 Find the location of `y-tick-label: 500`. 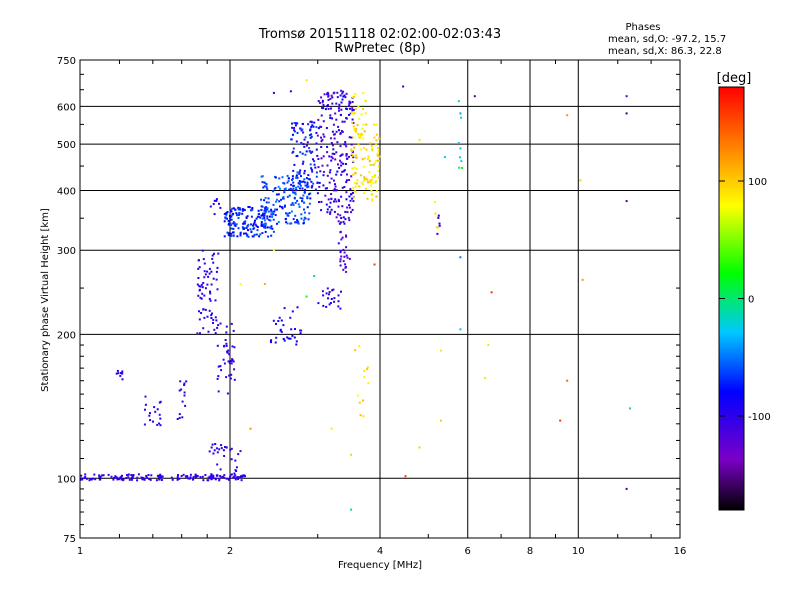

y-tick-label: 500 is located at coordinates (66, 145).